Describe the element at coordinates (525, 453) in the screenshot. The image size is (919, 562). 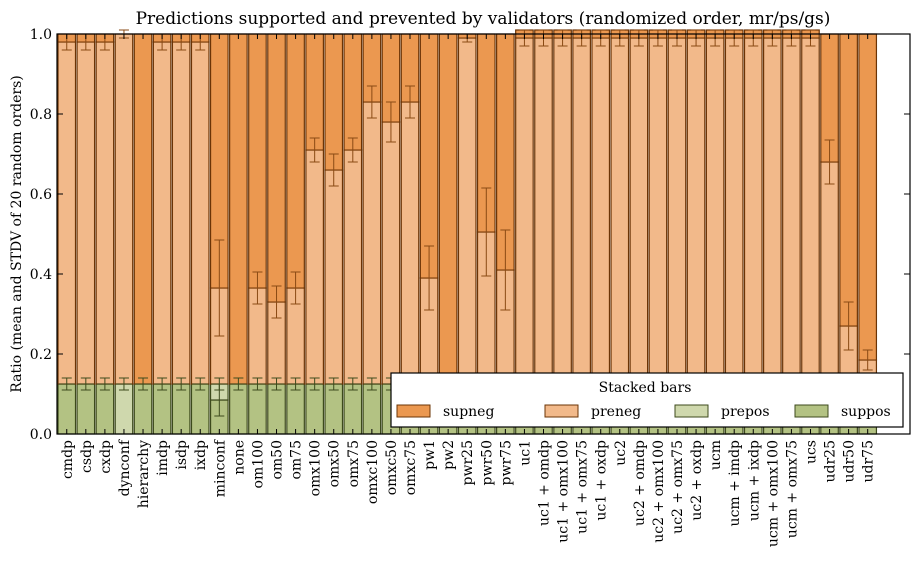
I see `x-tick-label: uc1` at that location.